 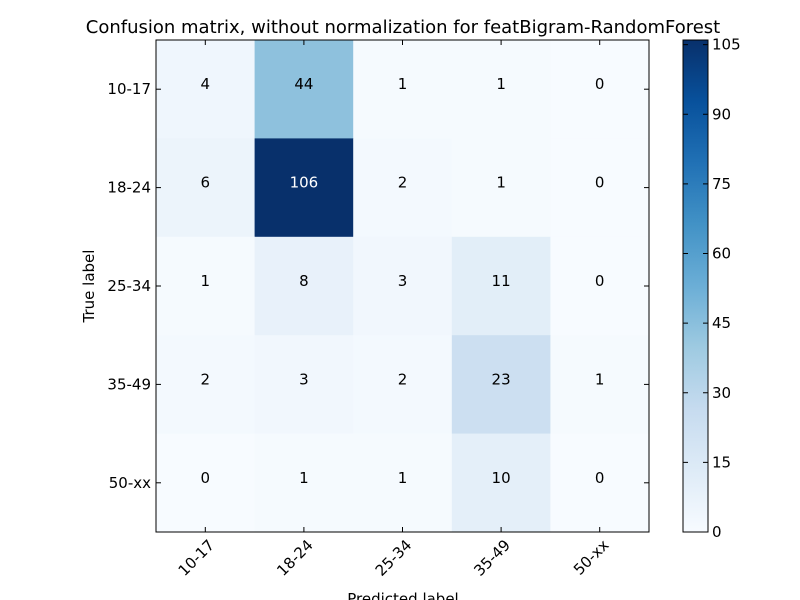 I want to click on y-tick-label: 35-49, so click(x=129, y=384).